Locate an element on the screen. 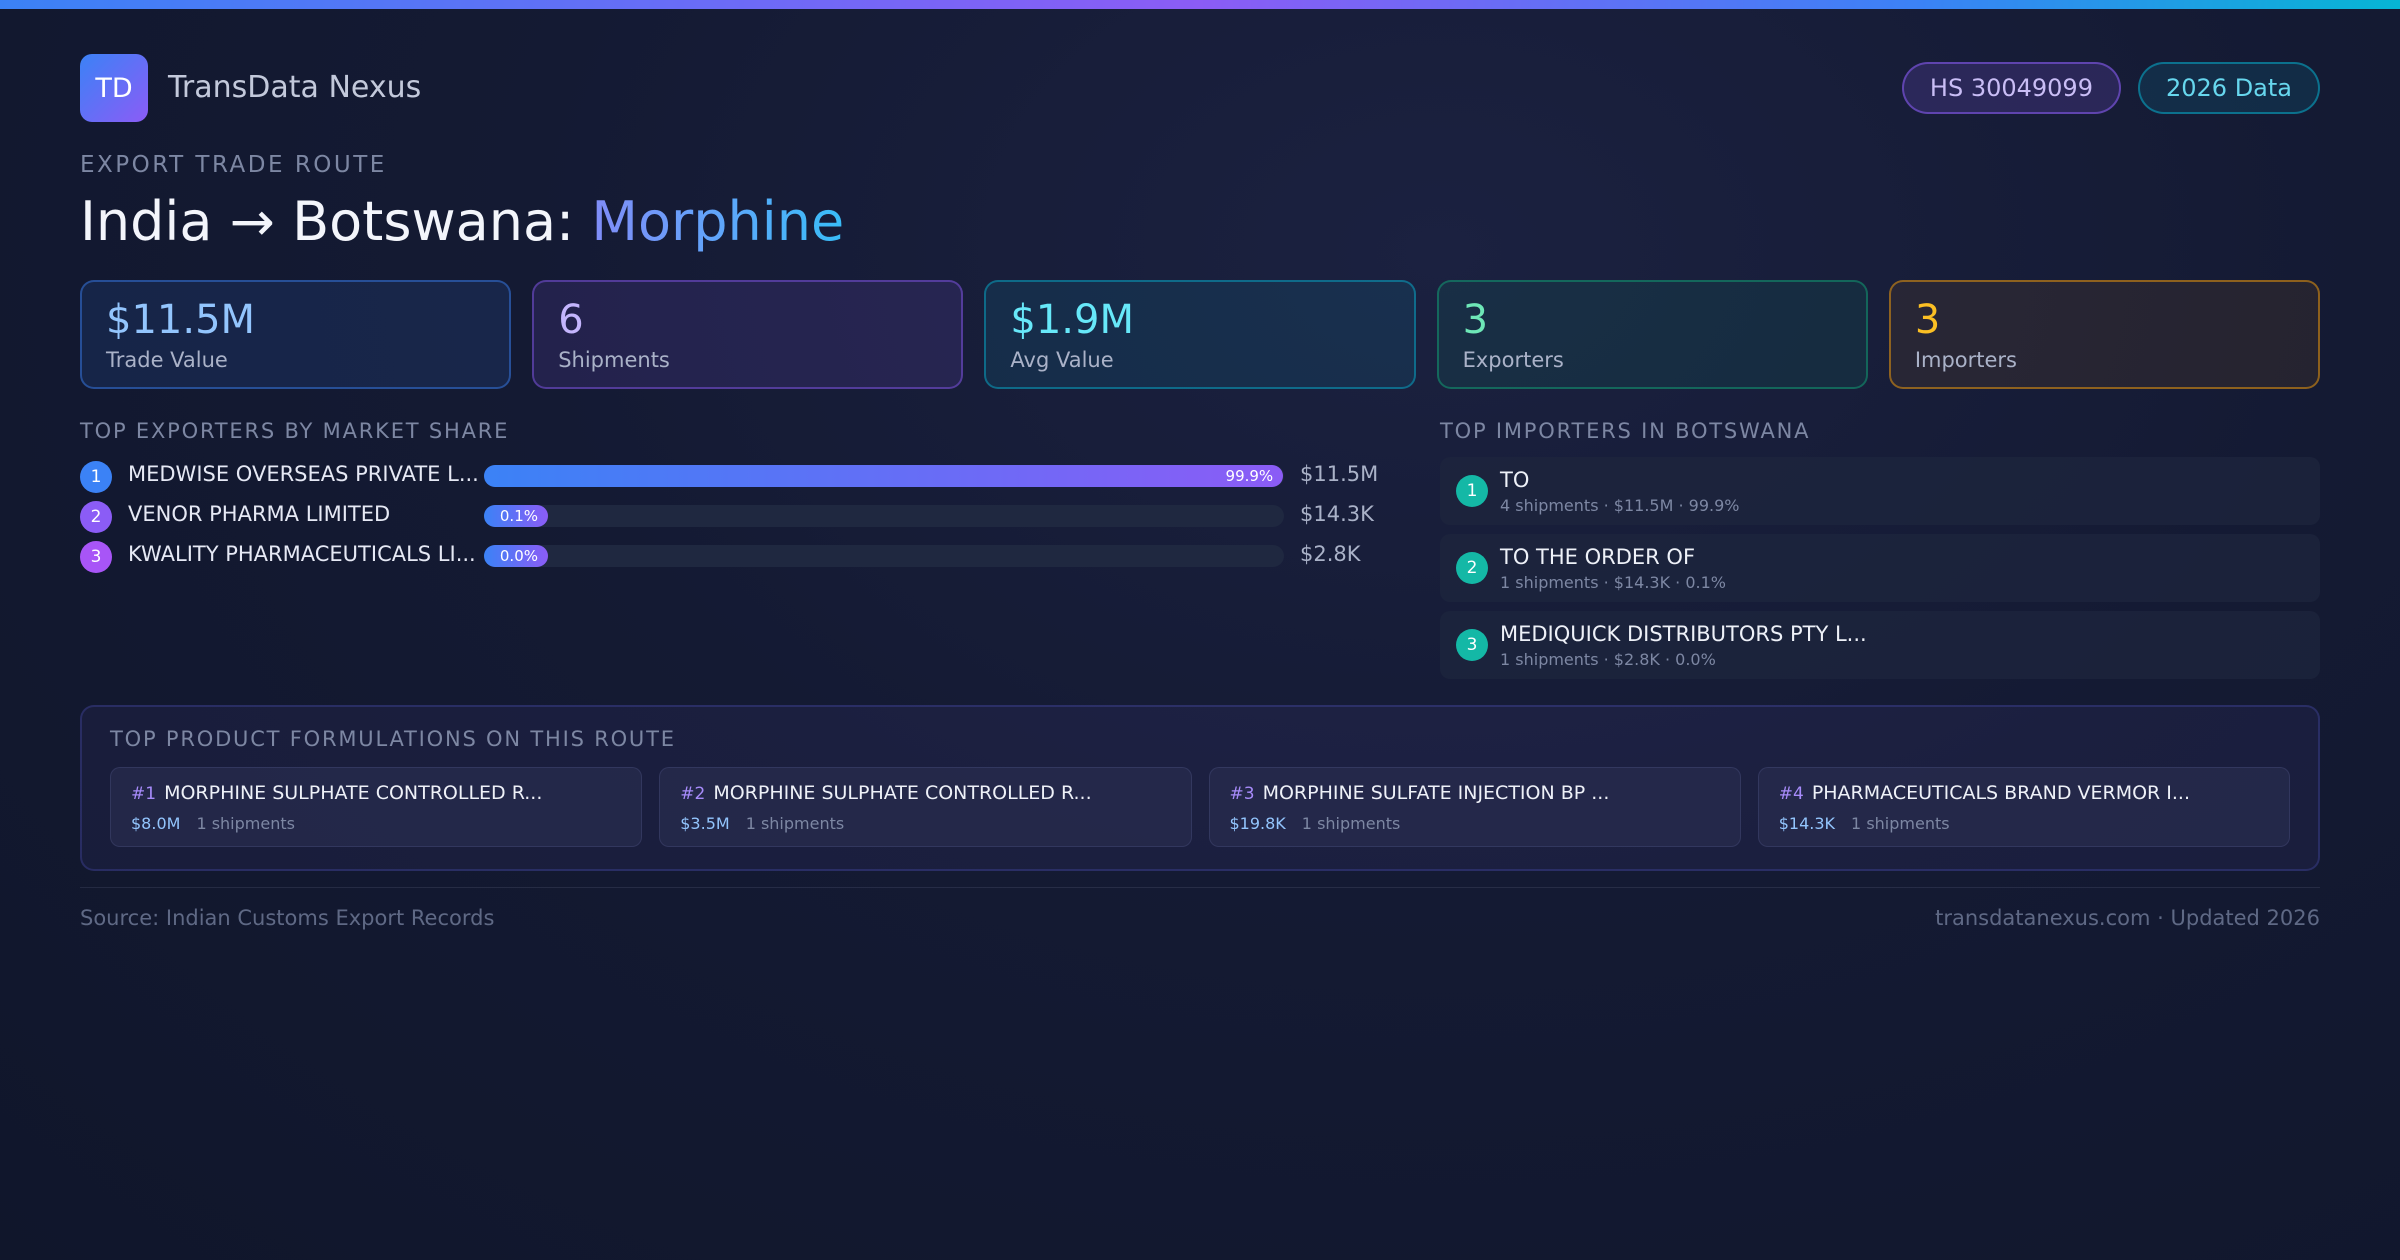  share-bar-fill: 99.9% is located at coordinates (884, 476).